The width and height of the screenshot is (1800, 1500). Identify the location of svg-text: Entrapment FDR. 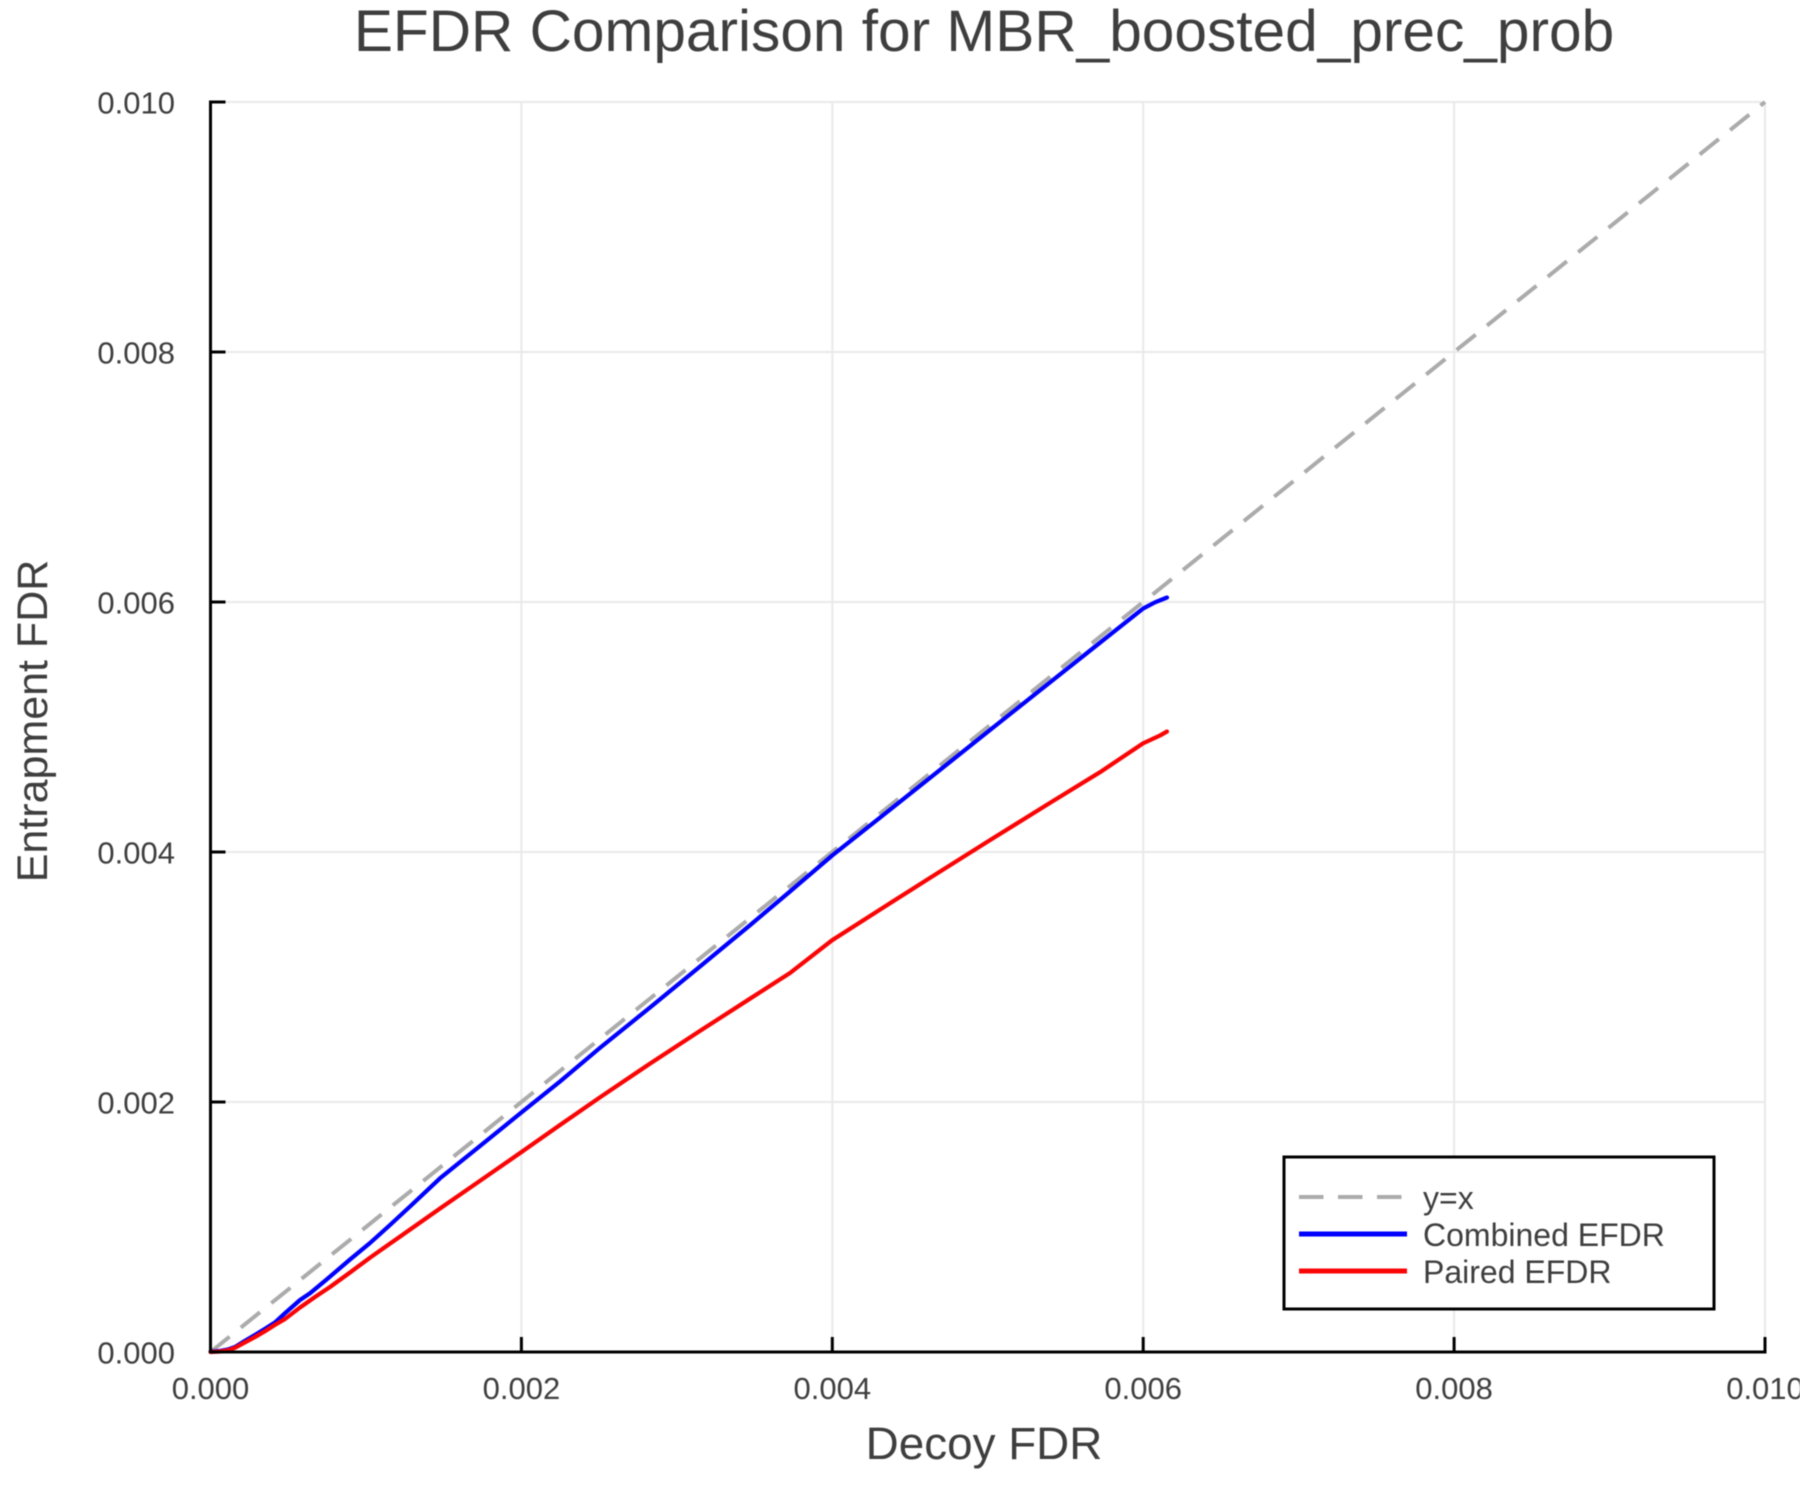
(33, 721).